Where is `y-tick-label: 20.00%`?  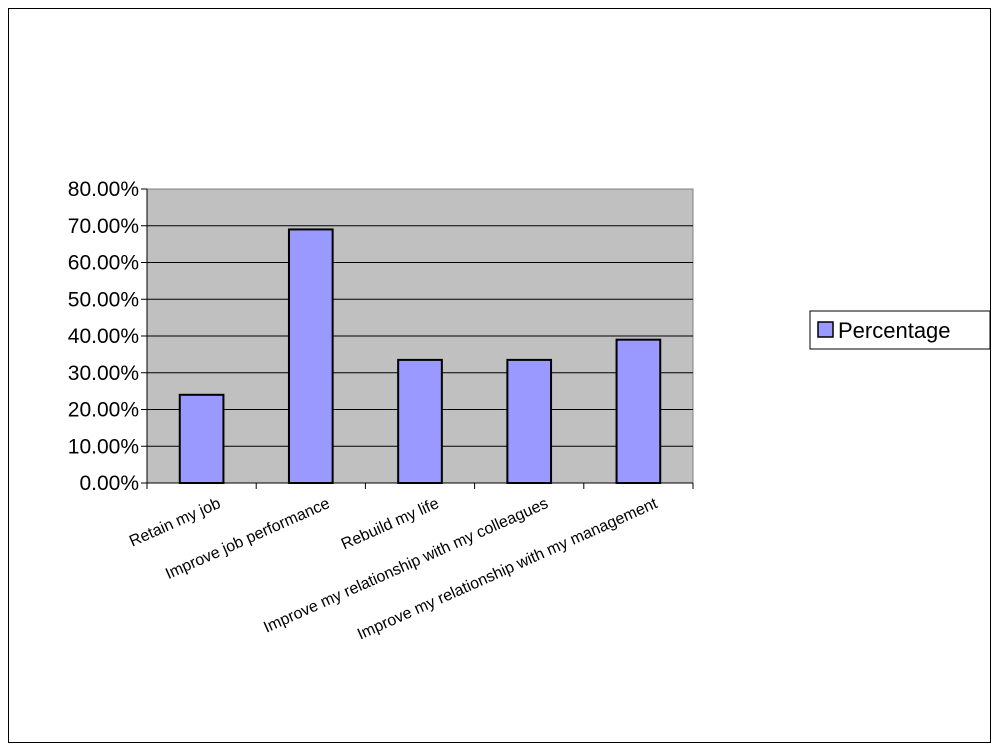 y-tick-label: 20.00% is located at coordinates (103, 410).